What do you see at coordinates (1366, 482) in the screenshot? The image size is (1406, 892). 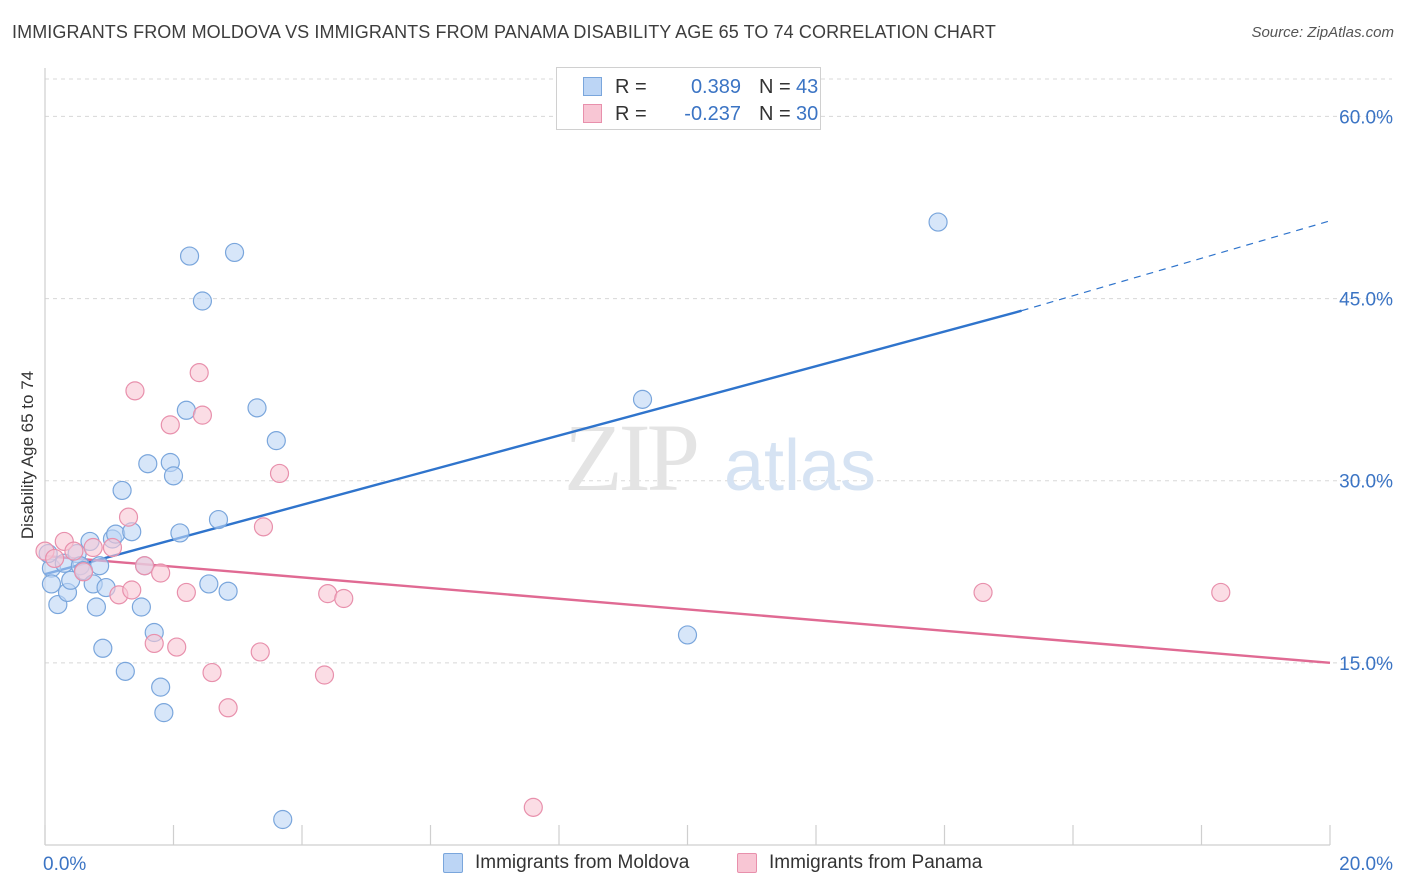 I see `y-tick-label: 30.0%` at bounding box center [1366, 482].